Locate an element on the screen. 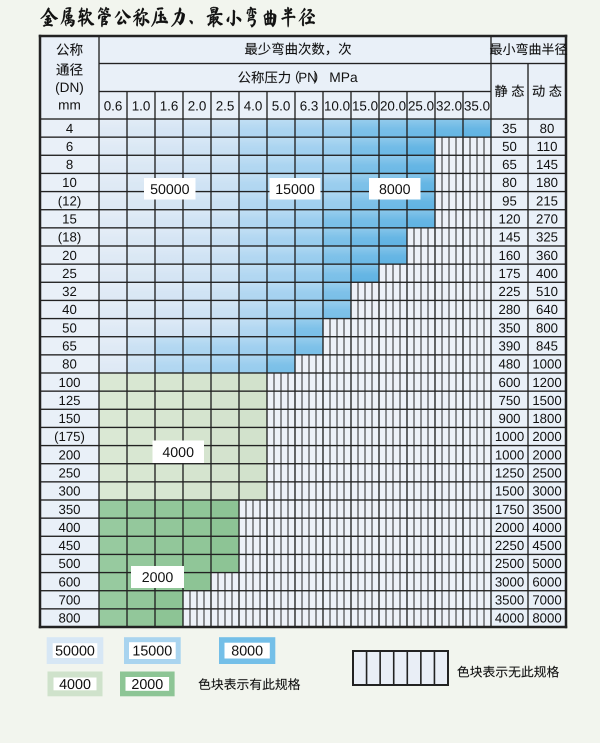  svg-text: 225 is located at coordinates (509, 291).